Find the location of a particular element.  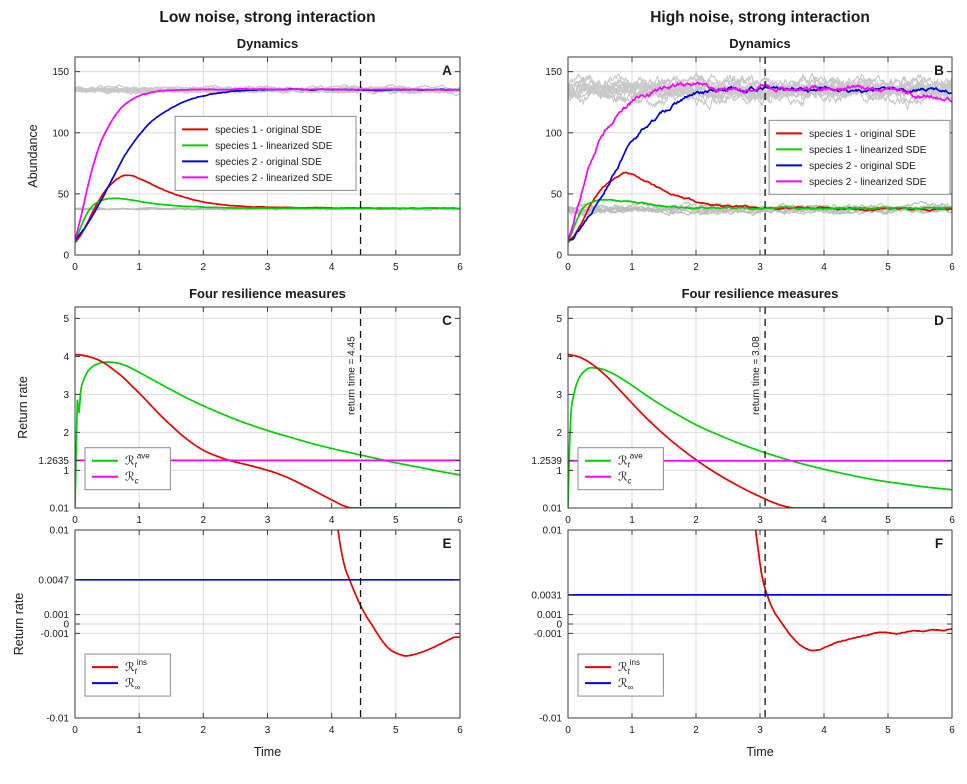

y-tick-label: 0 is located at coordinates (66, 256).